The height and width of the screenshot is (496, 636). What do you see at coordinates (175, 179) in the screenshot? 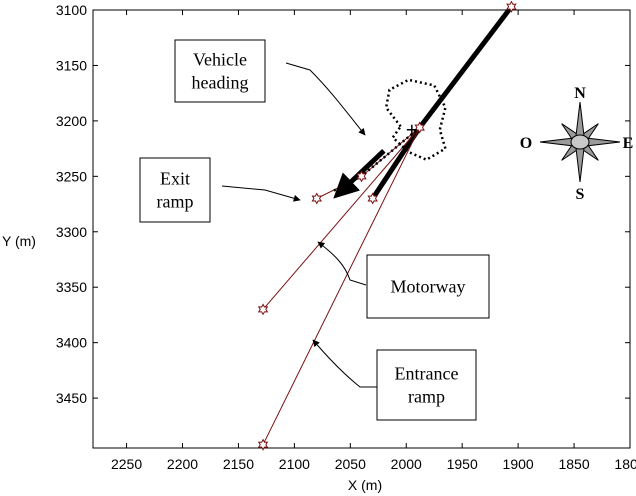
I see `annotation-text: Exit` at bounding box center [175, 179].